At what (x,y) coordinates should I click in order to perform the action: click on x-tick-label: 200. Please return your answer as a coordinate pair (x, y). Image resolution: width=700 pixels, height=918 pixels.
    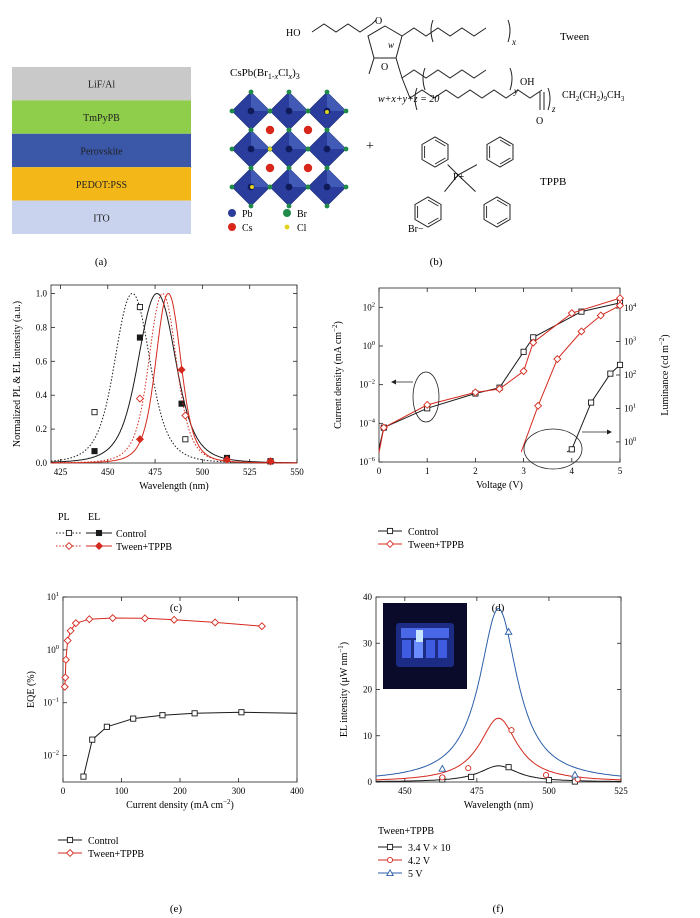
    Looking at the image, I should click on (180, 791).